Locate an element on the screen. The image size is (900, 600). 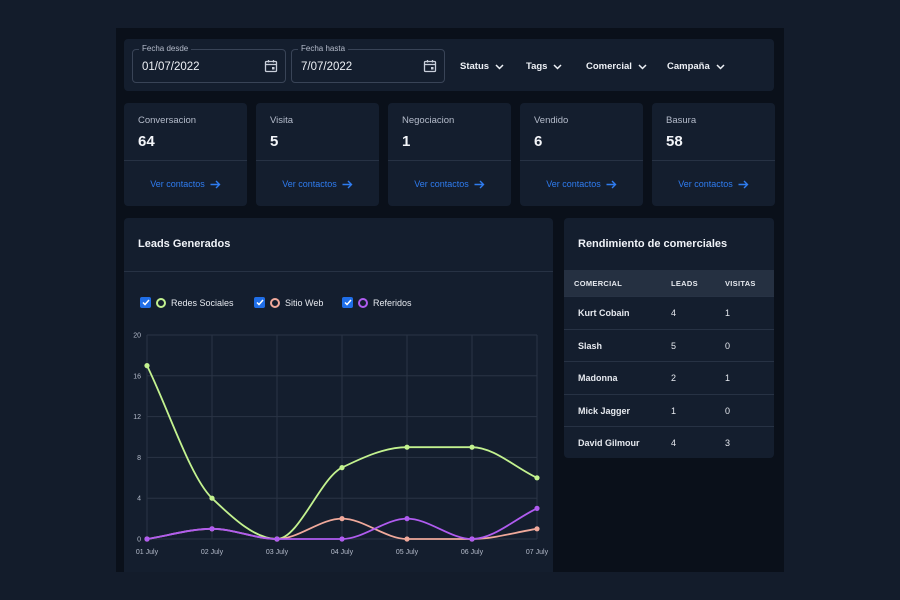
fecha-desde-value: 01/07/2022 is located at coordinates (171, 67).